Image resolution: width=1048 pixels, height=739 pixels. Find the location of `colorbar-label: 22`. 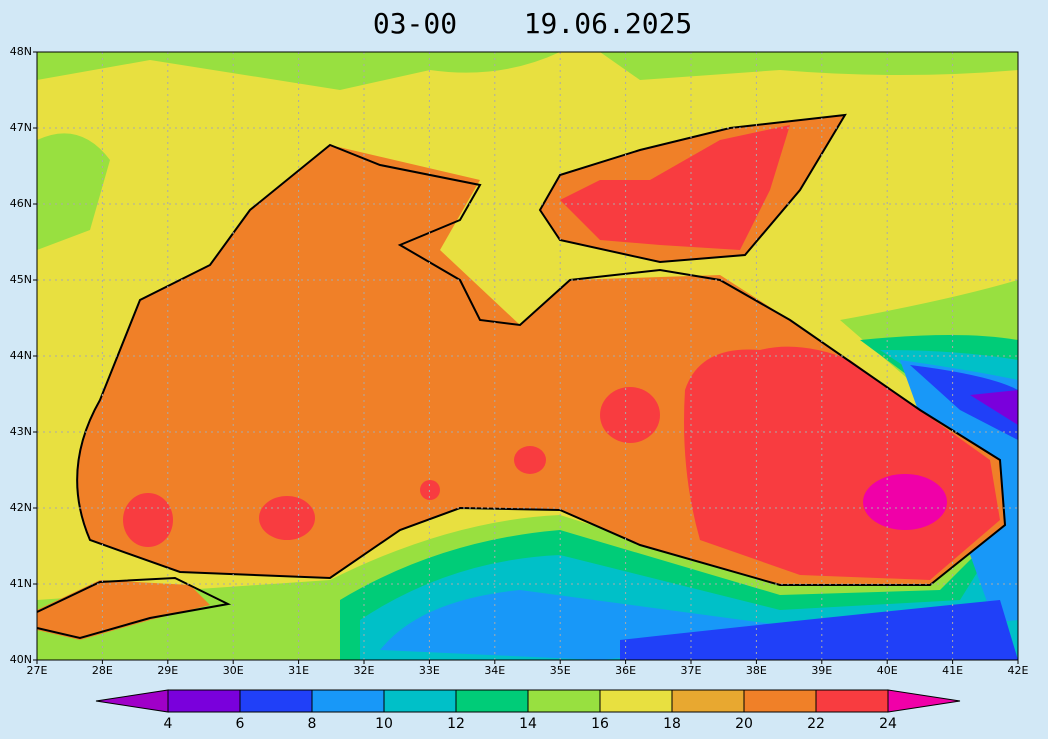

colorbar-label: 22 is located at coordinates (816, 724).